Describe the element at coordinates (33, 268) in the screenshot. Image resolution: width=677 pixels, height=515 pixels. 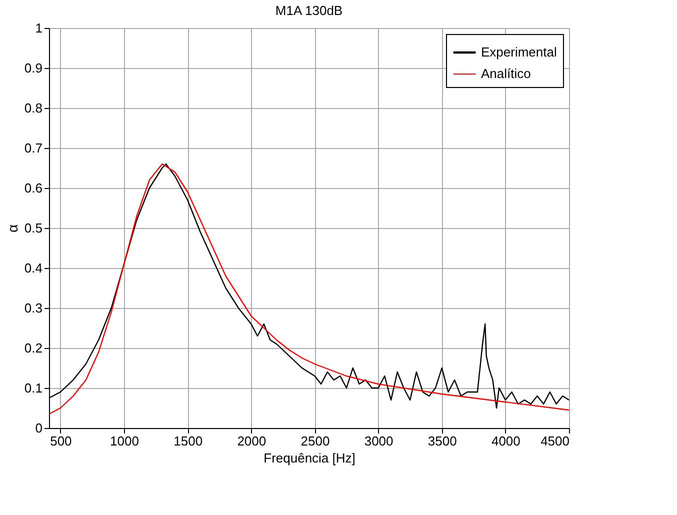
I see `y-tick-label: 0.4` at that location.